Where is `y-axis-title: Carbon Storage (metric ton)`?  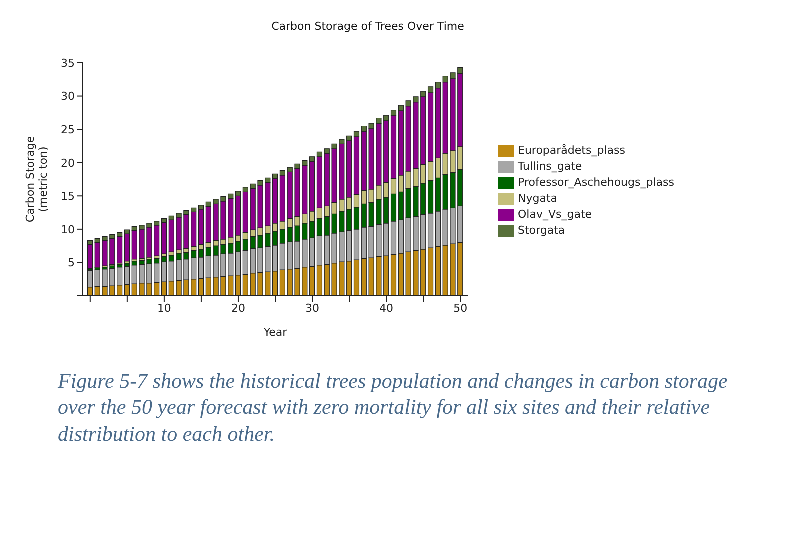 y-axis-title: Carbon Storage (metric ton) is located at coordinates (37, 179).